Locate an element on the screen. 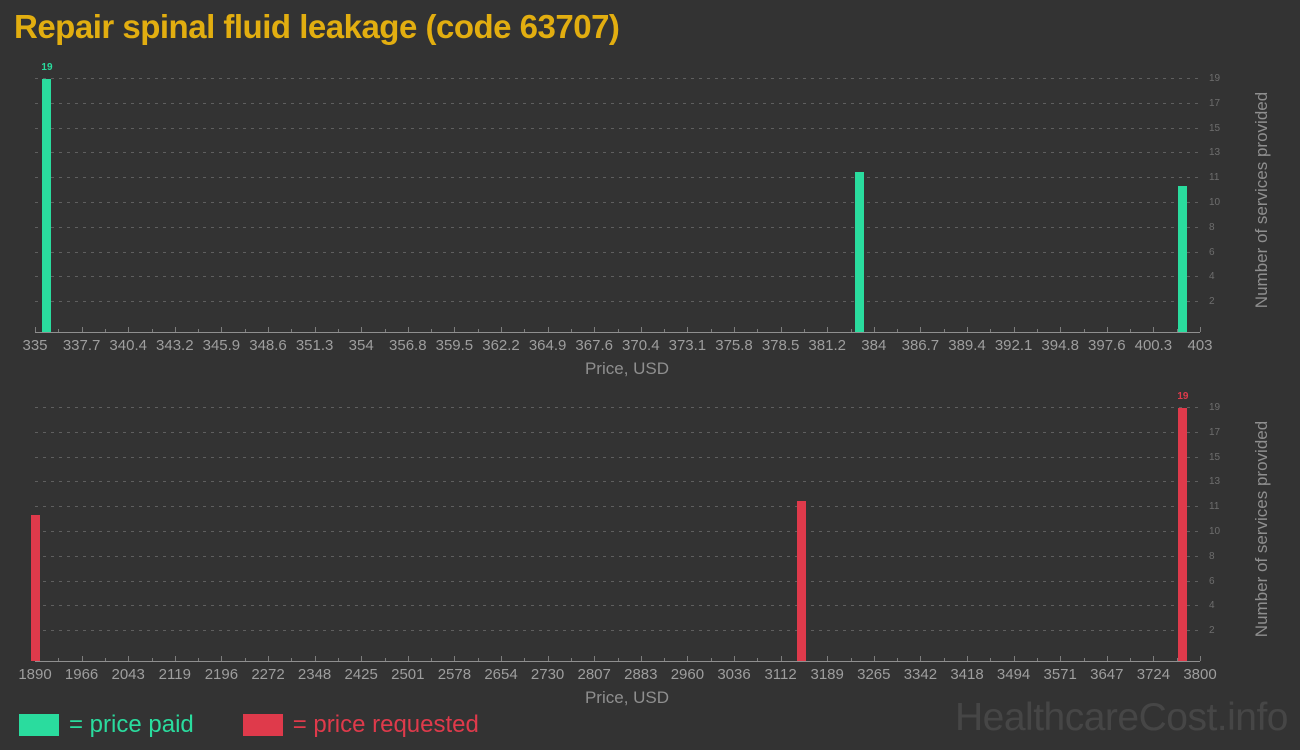 Image resolution: width=1300 pixels, height=750 pixels. x-tick-label: 359.5 is located at coordinates (454, 345).